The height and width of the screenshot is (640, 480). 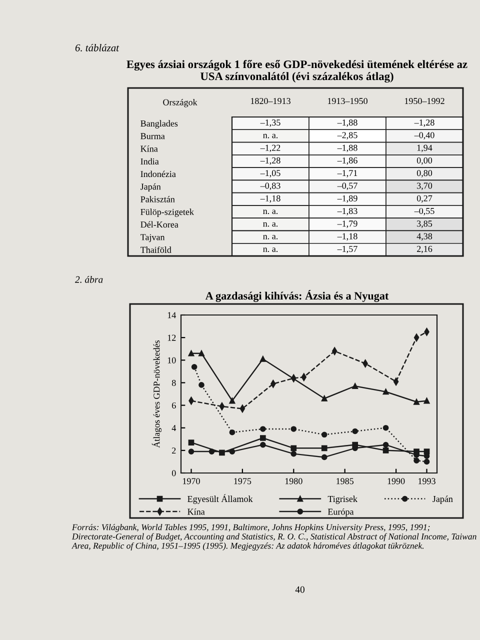 I want to click on data-label: –1,86, so click(x=347, y=161).